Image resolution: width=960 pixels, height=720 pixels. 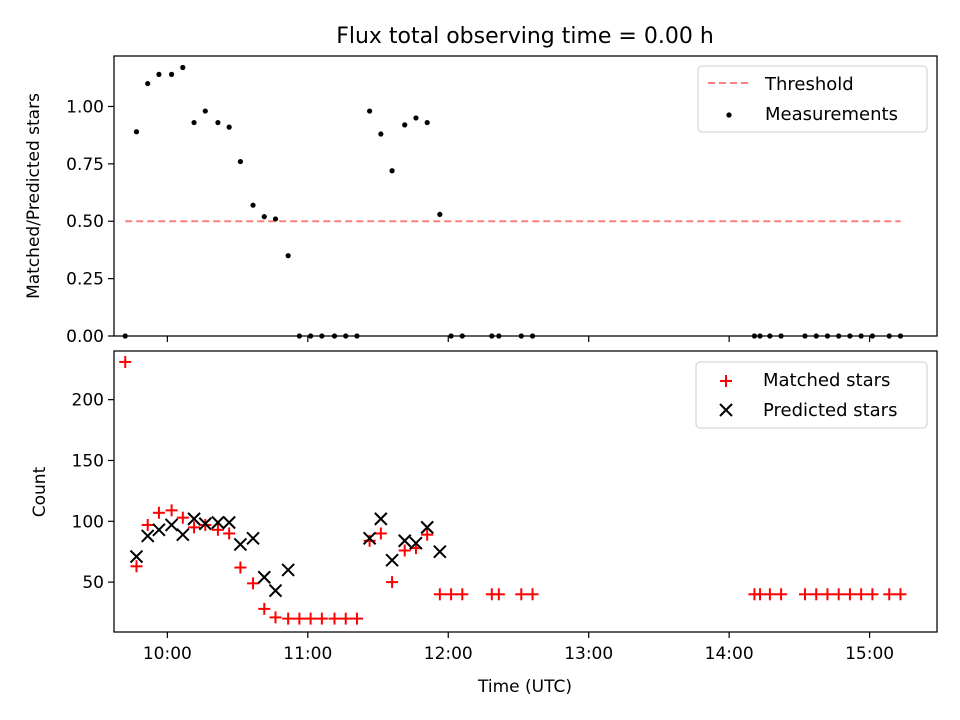 What do you see at coordinates (85, 337) in the screenshot?
I see `top-y-tick-label: 0.00` at bounding box center [85, 337].